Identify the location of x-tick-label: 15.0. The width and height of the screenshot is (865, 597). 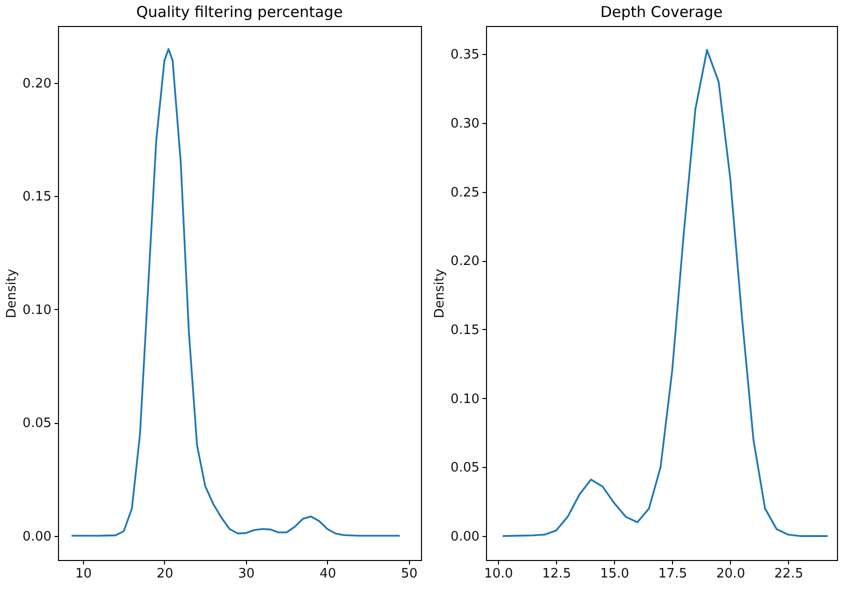
(615, 574).